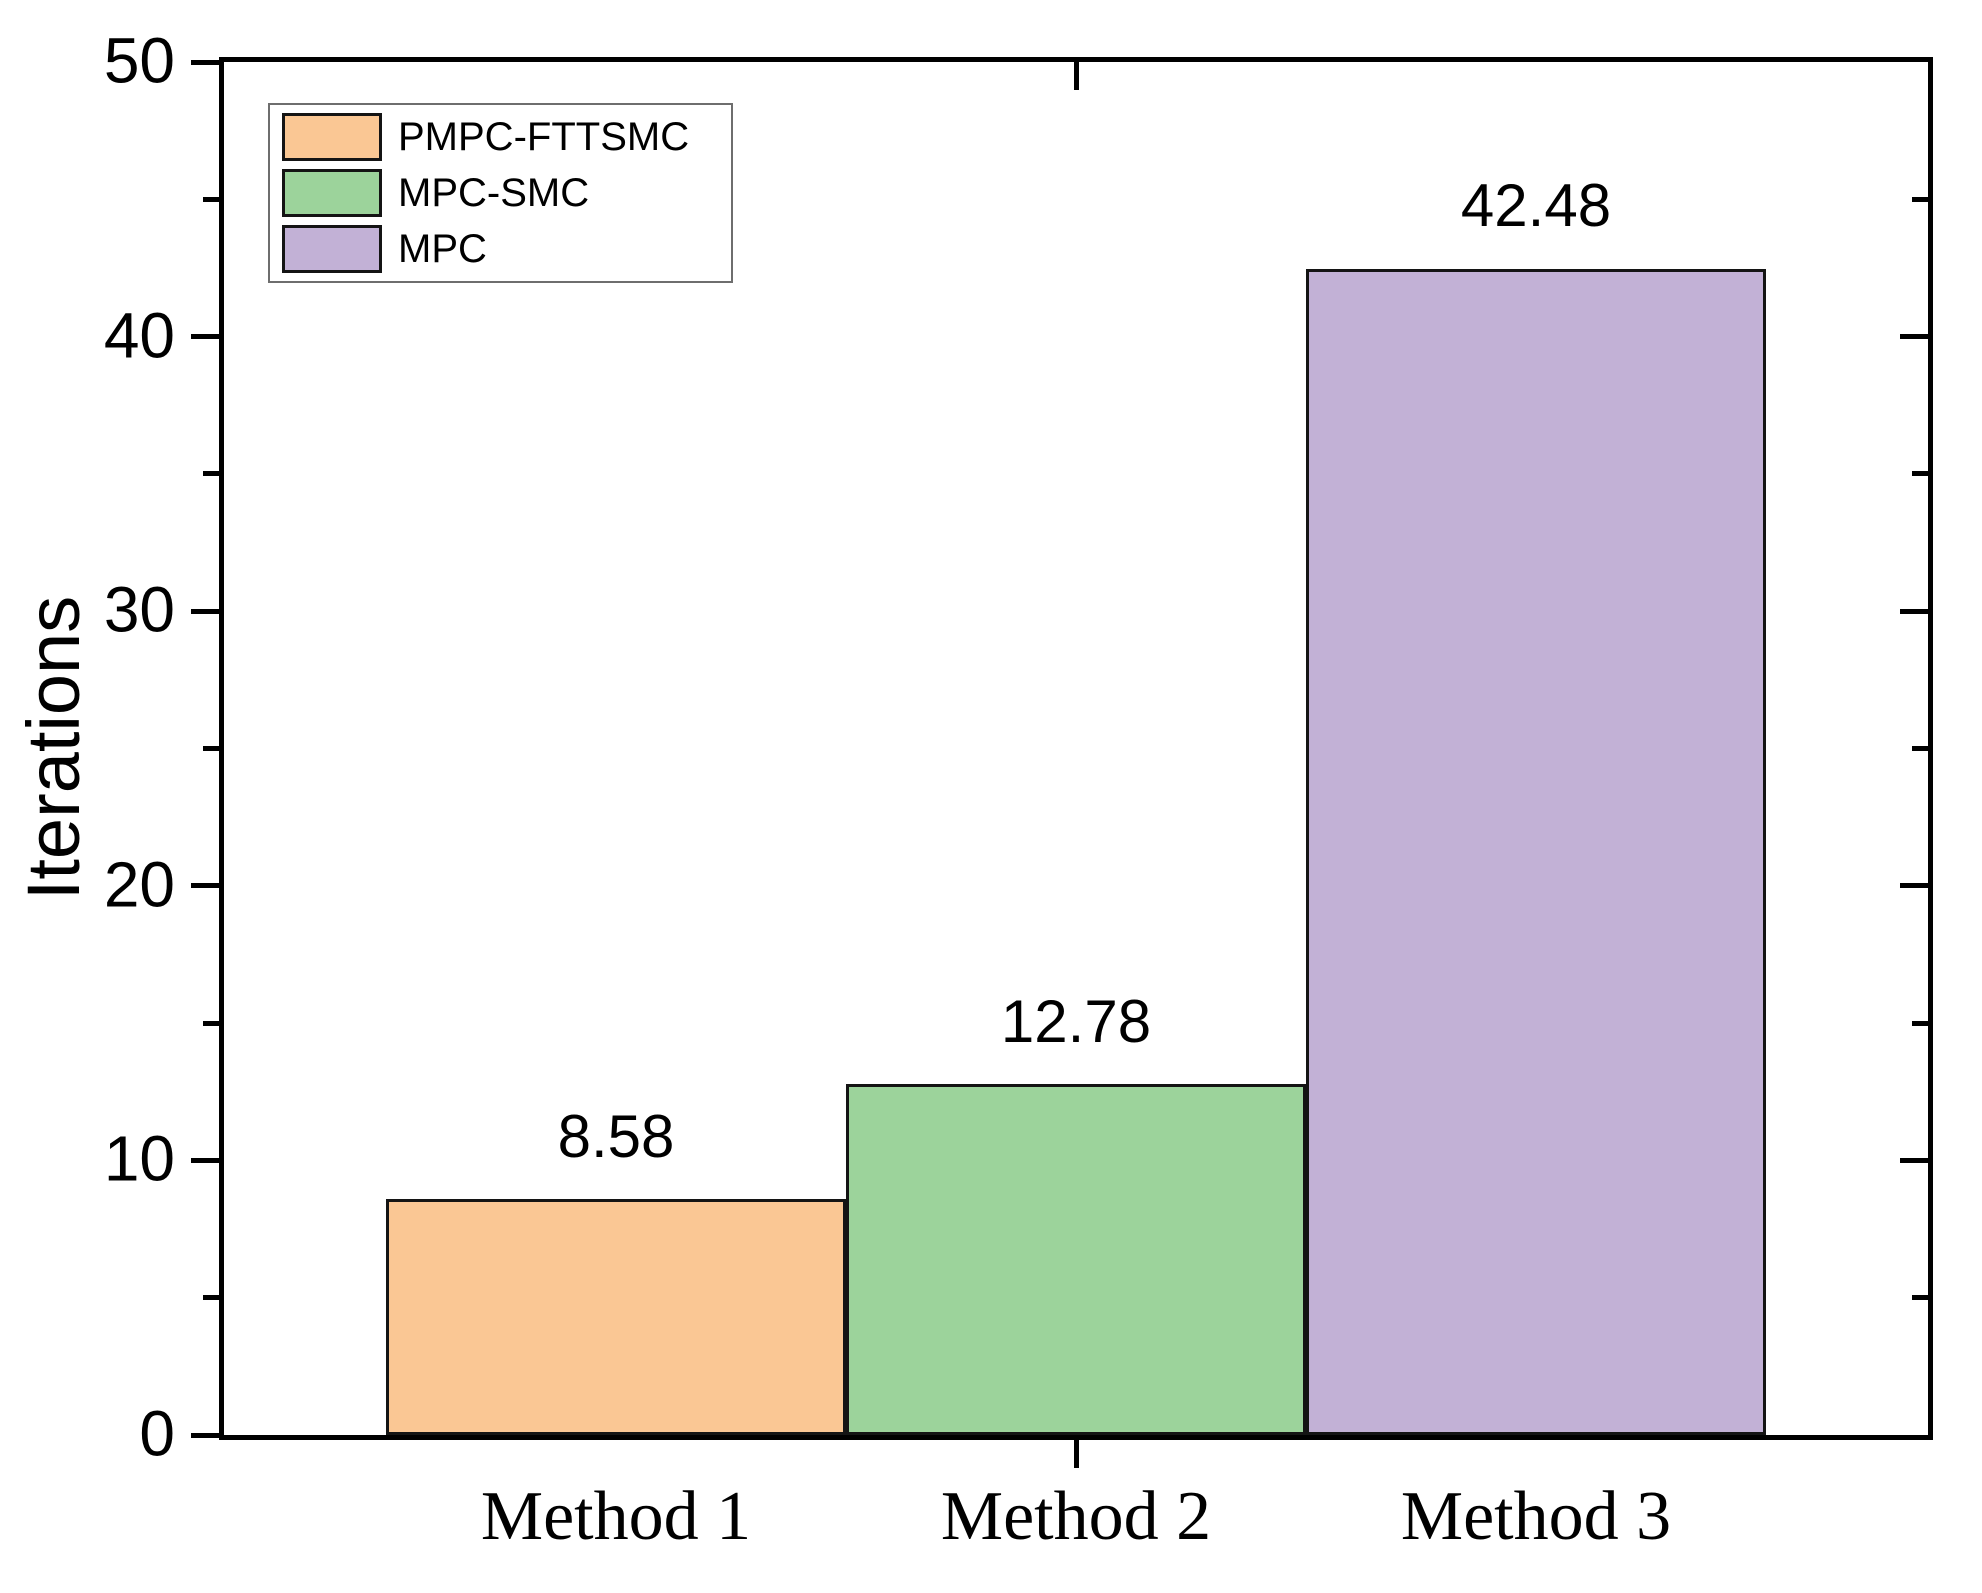  What do you see at coordinates (616, 1516) in the screenshot?
I see `x-tick-label: Method 1` at bounding box center [616, 1516].